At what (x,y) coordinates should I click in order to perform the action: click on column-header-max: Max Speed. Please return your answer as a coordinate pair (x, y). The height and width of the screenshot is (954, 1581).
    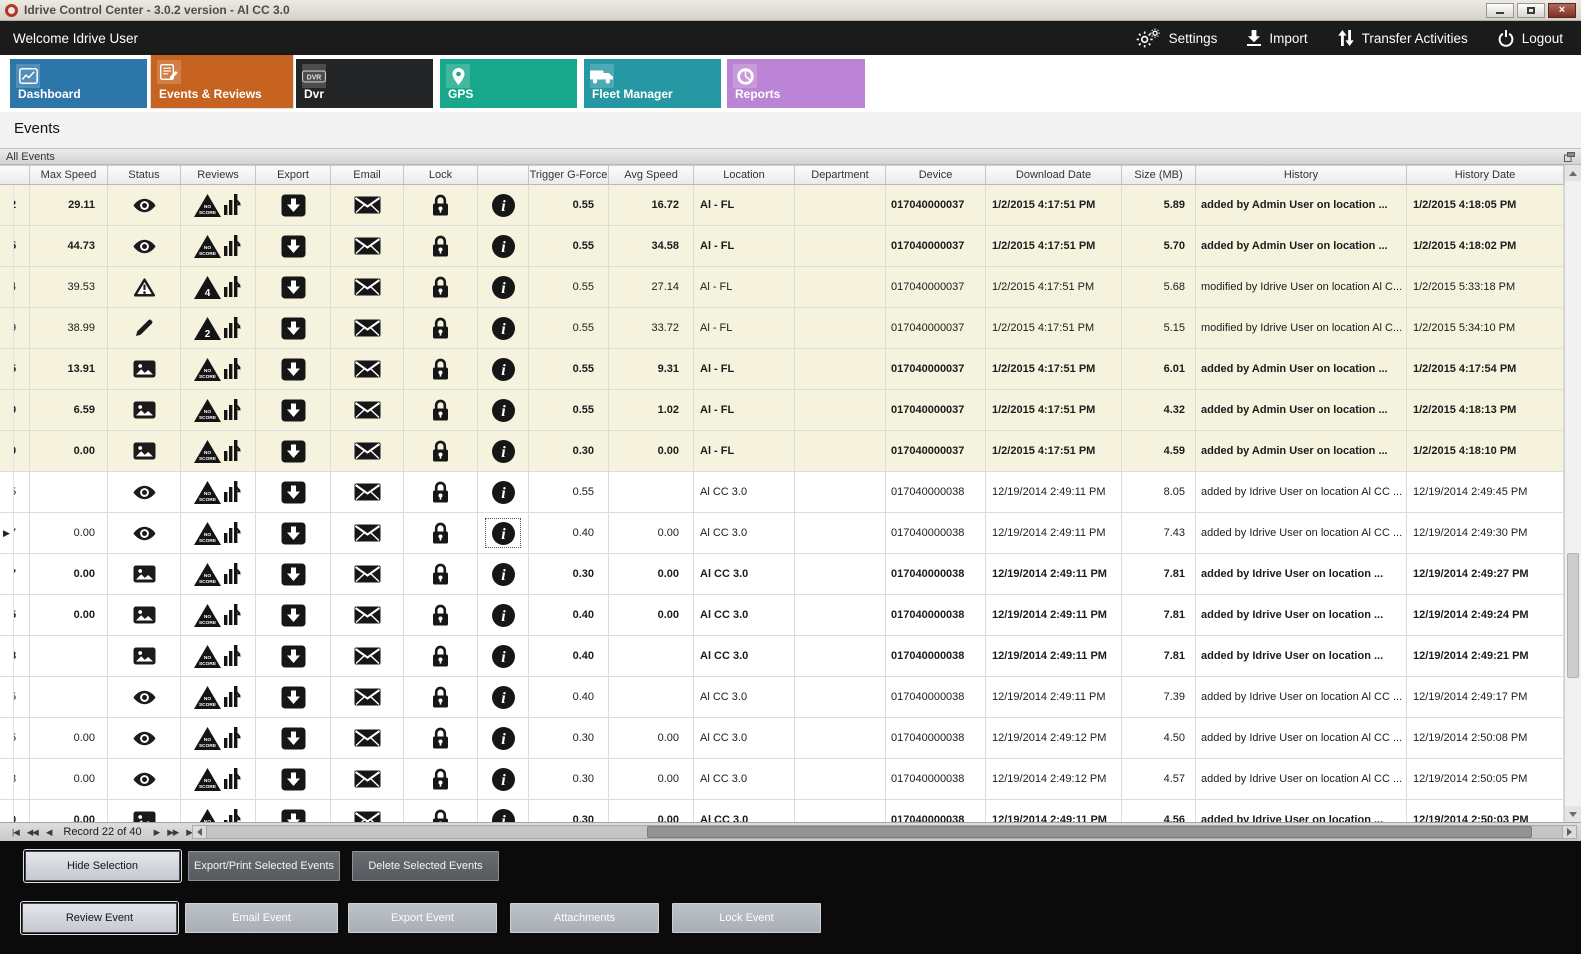
    Looking at the image, I should click on (69, 175).